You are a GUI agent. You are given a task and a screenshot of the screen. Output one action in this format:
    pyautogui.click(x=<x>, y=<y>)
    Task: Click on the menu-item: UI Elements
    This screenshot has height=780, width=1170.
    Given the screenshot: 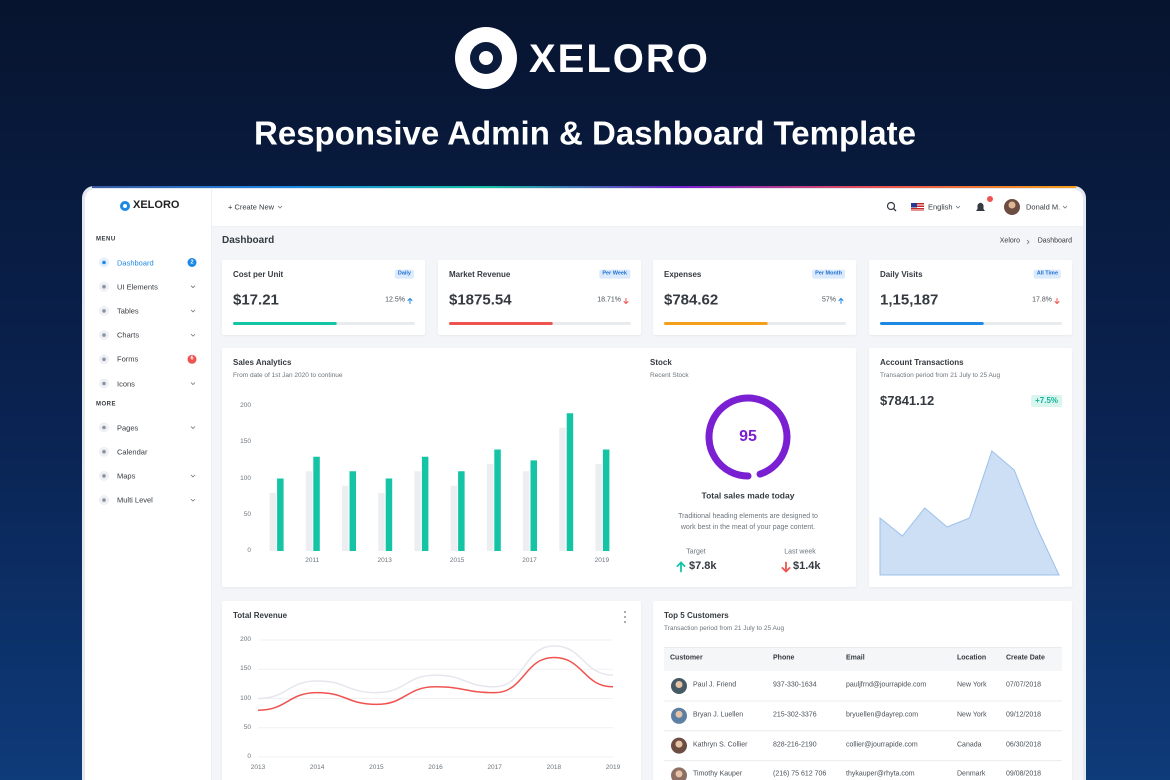 What is the action you would take?
    pyautogui.click(x=137, y=286)
    